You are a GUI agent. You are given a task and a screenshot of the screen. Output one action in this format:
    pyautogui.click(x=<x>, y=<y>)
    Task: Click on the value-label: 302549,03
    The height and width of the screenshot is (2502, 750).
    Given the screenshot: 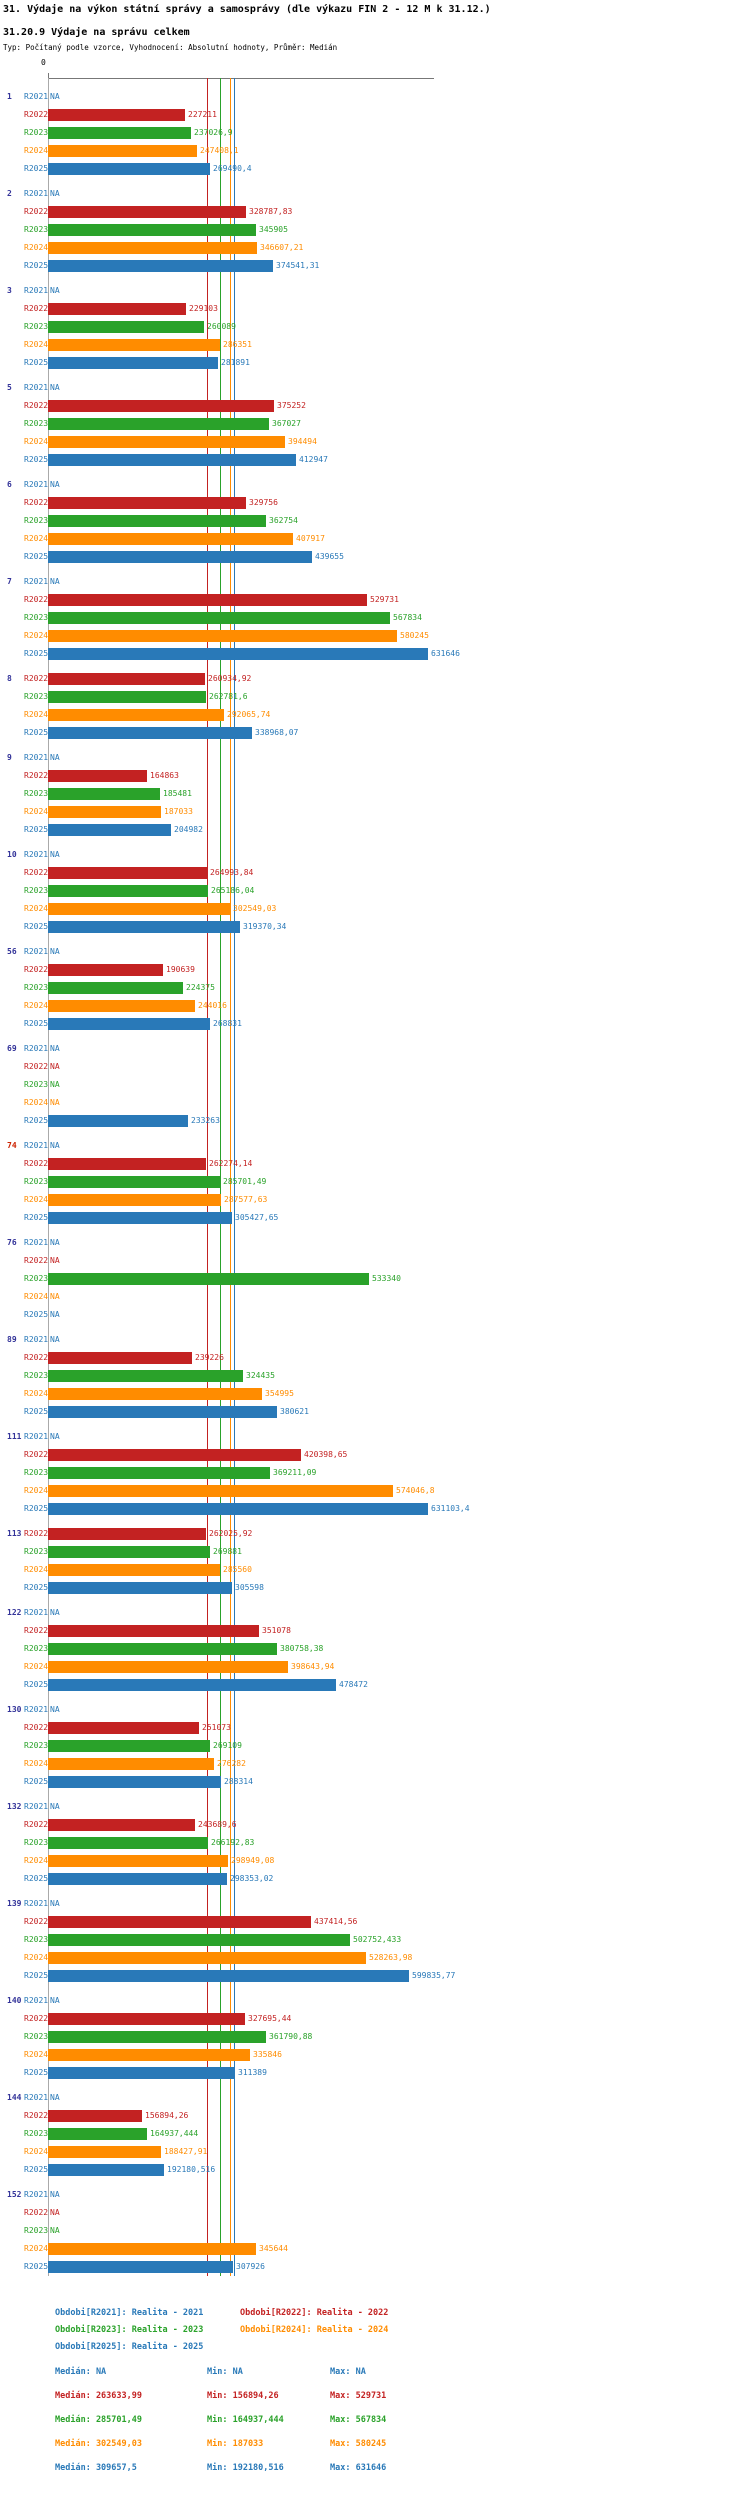 What is the action you would take?
    pyautogui.click(x=255, y=908)
    